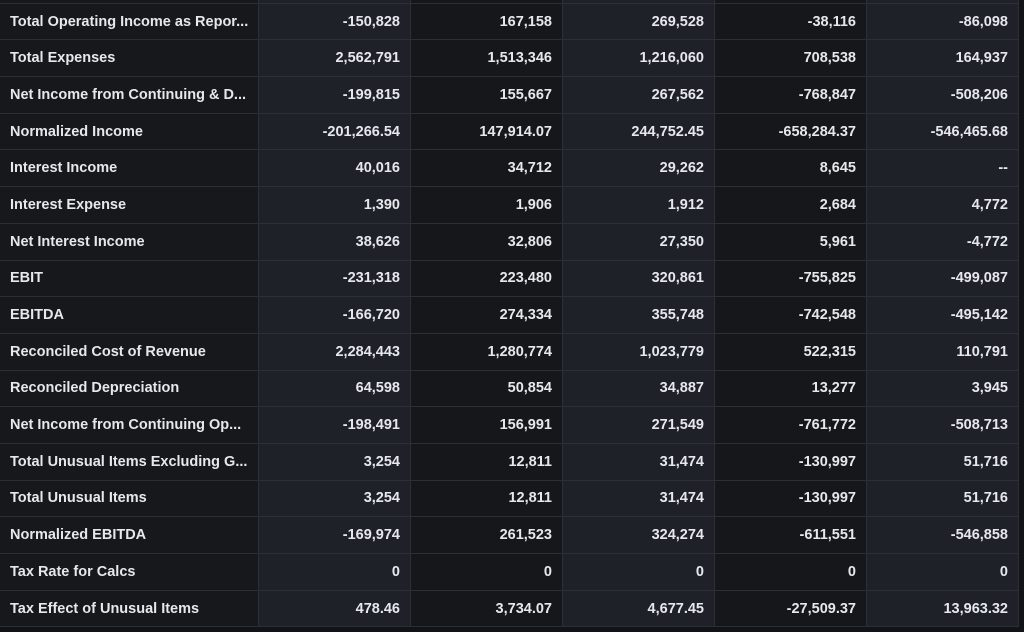  What do you see at coordinates (791, 58) in the screenshot?
I see `value-cell: 708,538` at bounding box center [791, 58].